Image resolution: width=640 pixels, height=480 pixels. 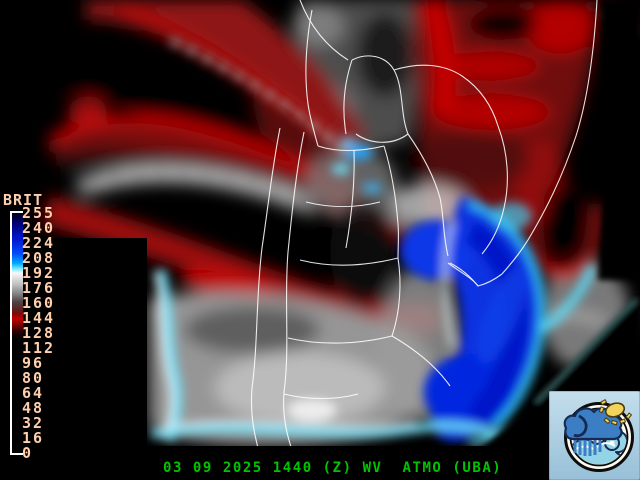 I want to click on legend-tick-label: 160, so click(x=39, y=303).